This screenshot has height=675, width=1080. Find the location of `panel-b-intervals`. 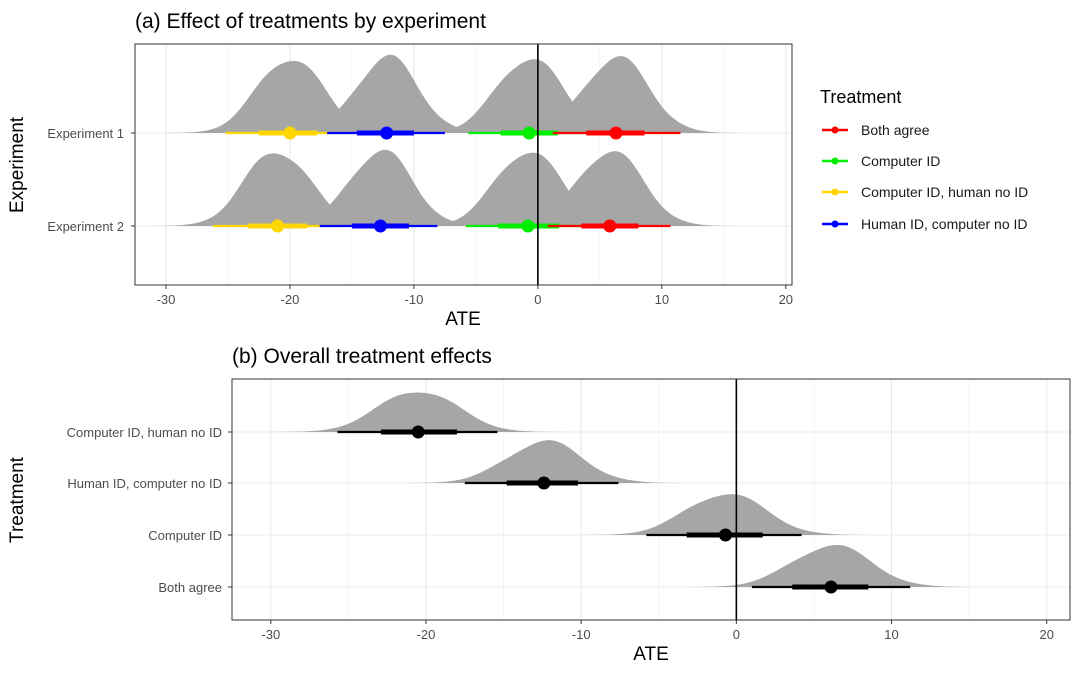

panel-b-intervals is located at coordinates (624, 509).